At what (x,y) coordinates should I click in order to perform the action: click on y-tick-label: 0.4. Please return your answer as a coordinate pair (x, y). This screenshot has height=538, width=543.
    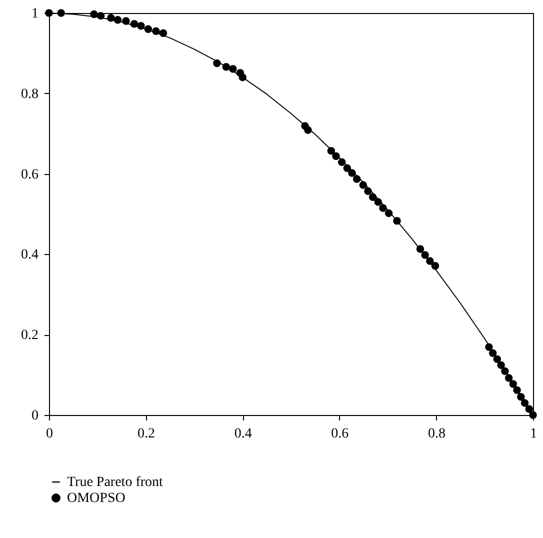
    Looking at the image, I should click on (29, 255).